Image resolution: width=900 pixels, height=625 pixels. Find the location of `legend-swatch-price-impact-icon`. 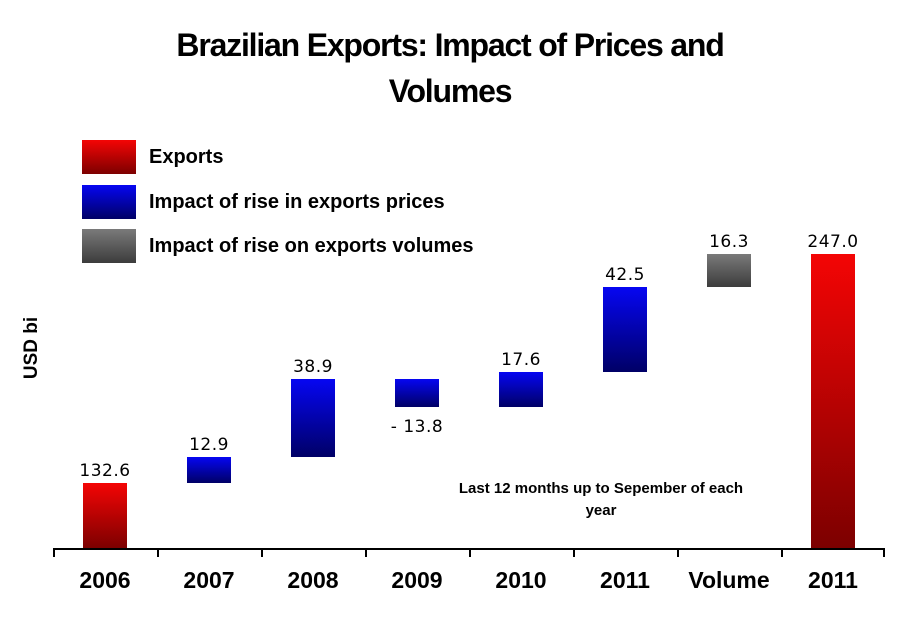

legend-swatch-price-impact-icon is located at coordinates (109, 202).